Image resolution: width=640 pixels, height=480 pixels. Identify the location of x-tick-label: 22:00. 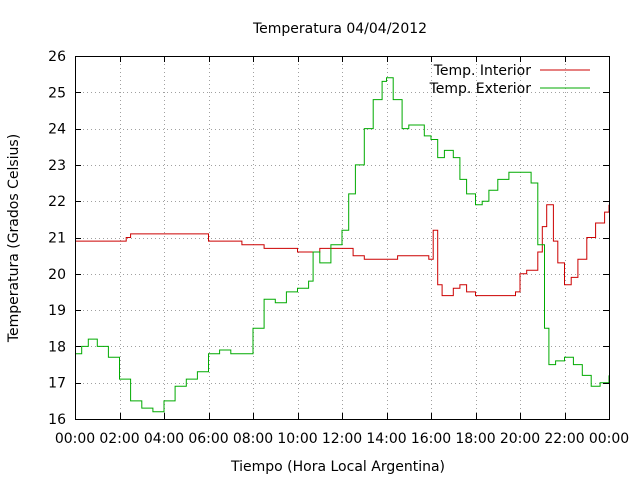
(564, 439).